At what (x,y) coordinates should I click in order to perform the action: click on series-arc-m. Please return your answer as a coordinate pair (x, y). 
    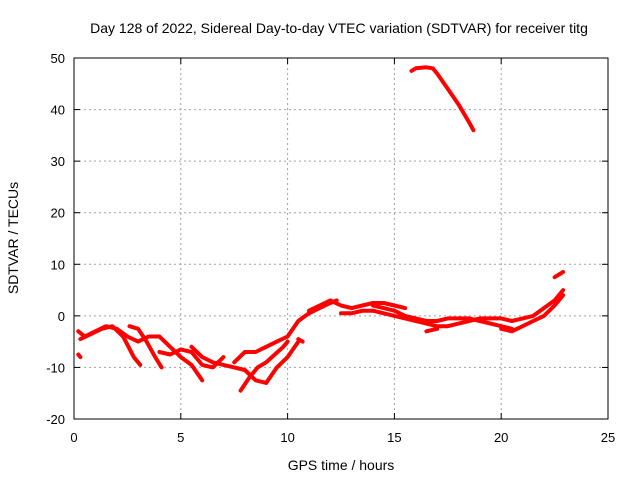
    Looking at the image, I should click on (442, 317).